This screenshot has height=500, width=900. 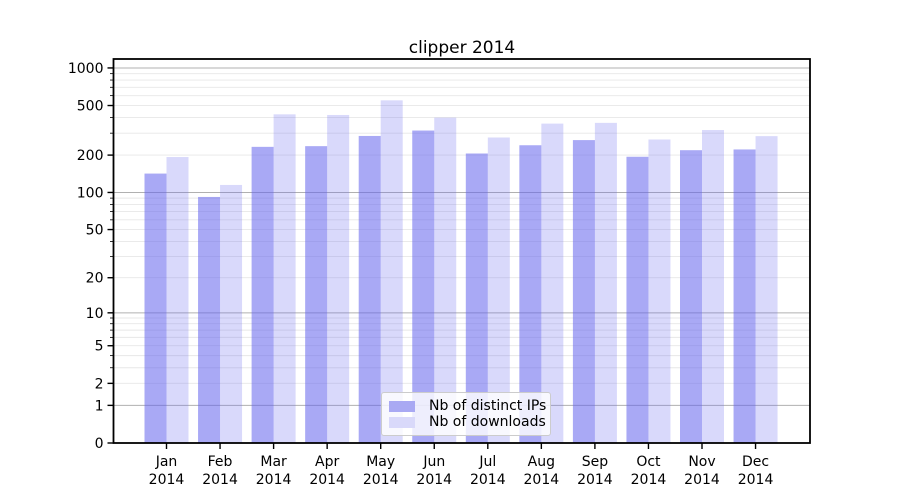 What do you see at coordinates (338, 279) in the screenshot?
I see `bar-downloads-apr` at bounding box center [338, 279].